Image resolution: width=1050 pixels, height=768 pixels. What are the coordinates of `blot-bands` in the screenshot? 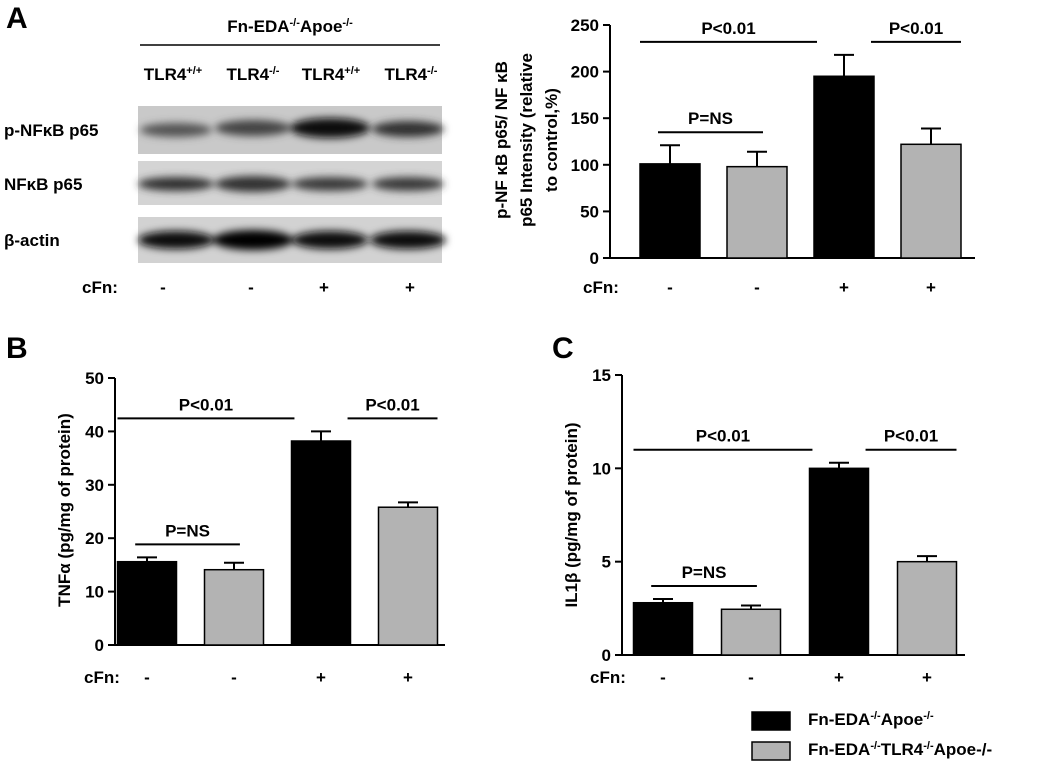 It's located at (292, 184).